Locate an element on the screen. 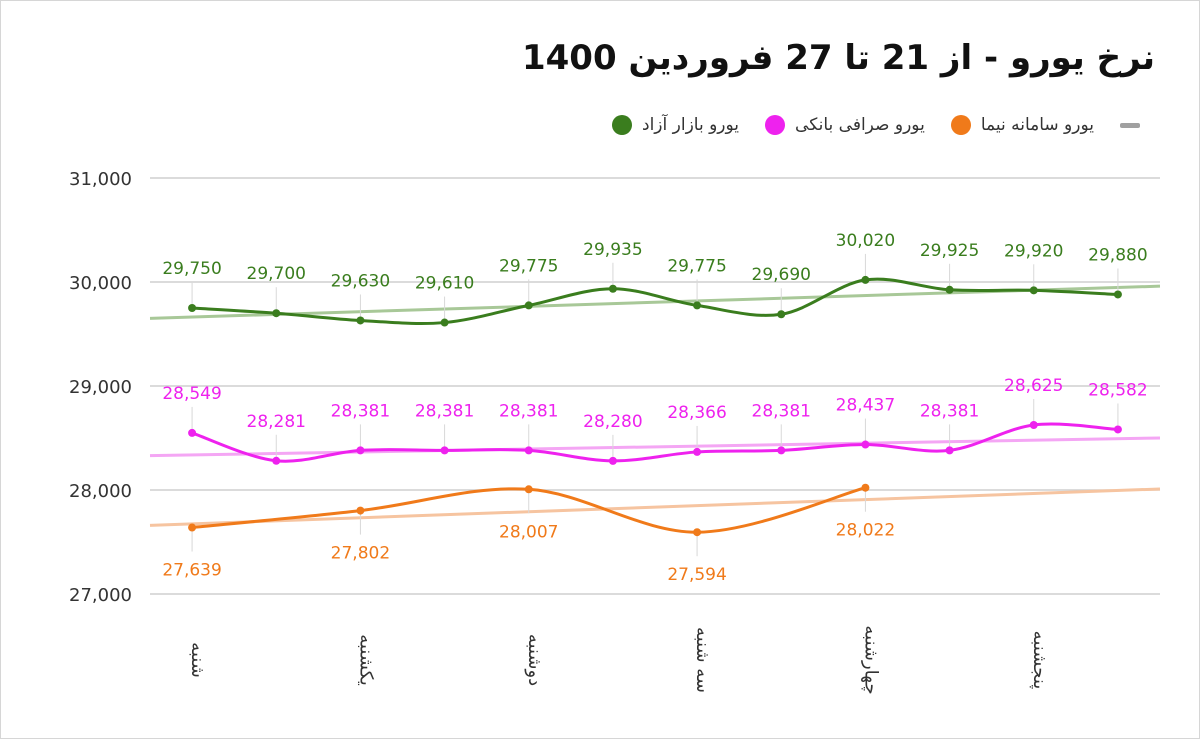 The height and width of the screenshot is (739, 1200). series-line-bank-exchange is located at coordinates (655, 442).